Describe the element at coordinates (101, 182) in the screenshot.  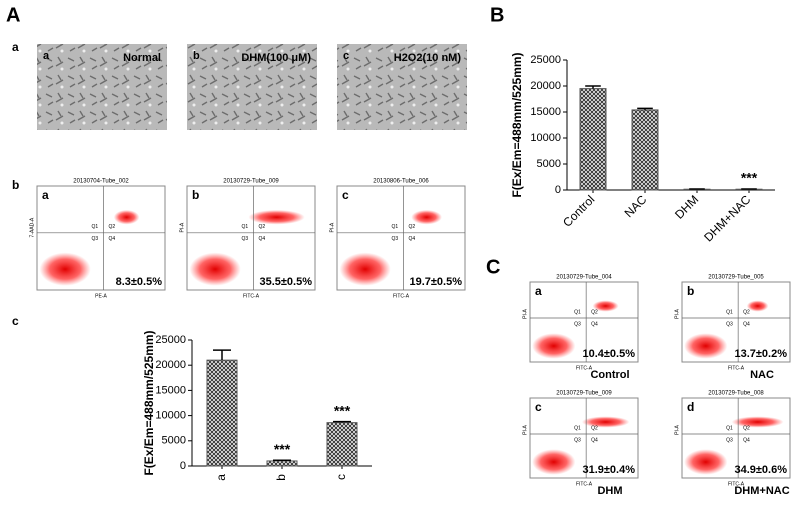
I see `tube-name: 20130704-Tube_002` at that location.